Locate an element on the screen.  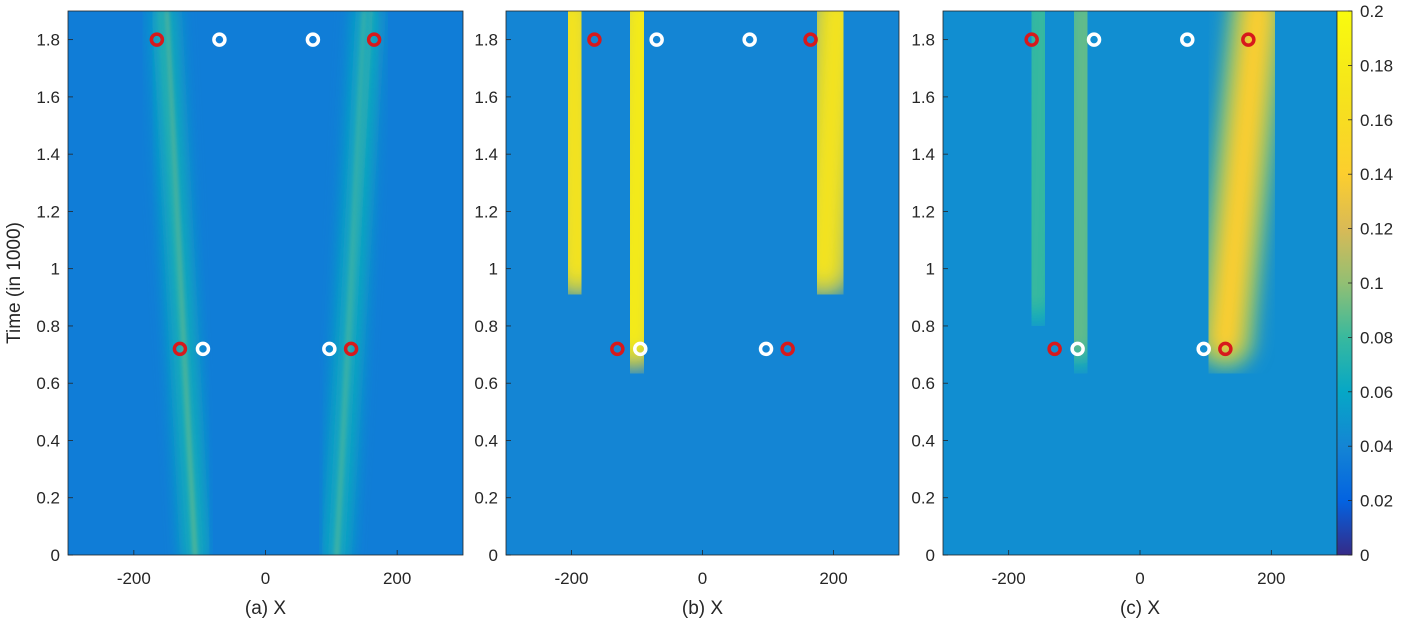
colorbar-tick-label: 0.12 is located at coordinates (1376, 229).